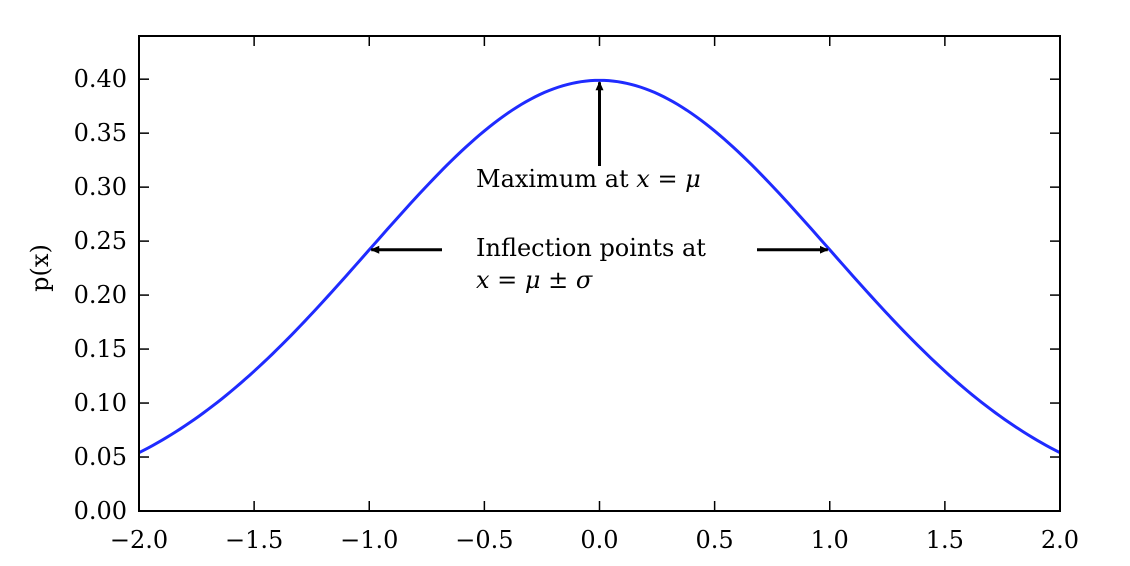 Image resolution: width=1130 pixels, height=566 pixels. I want to click on x-tick-label: 1.0, so click(830, 540).